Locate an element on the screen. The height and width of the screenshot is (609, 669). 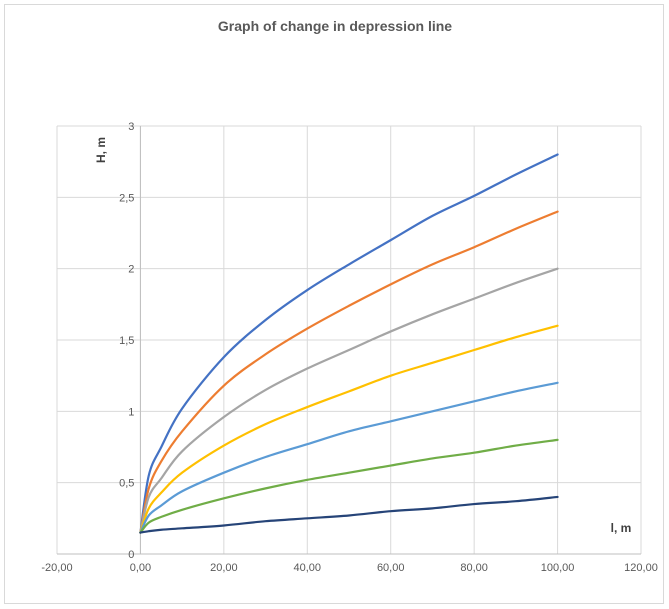
x-tick-label: 120,00 is located at coordinates (641, 568).